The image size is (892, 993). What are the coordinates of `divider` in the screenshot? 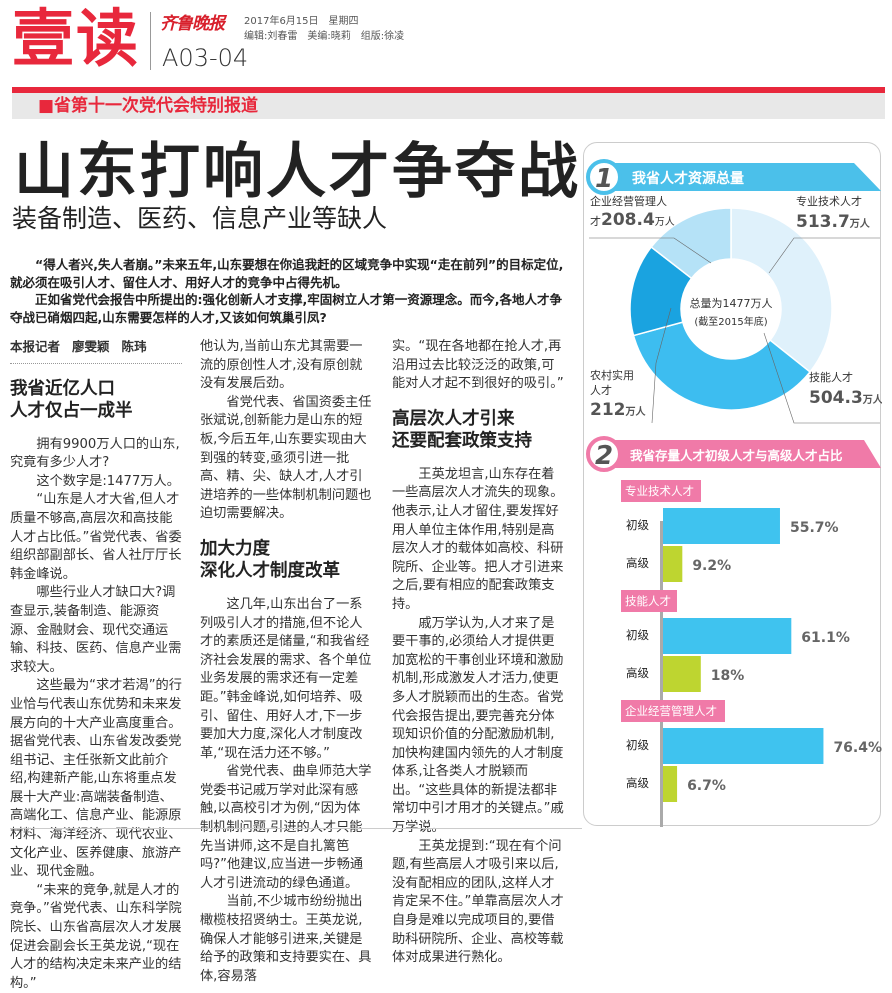 It's located at (150, 41).